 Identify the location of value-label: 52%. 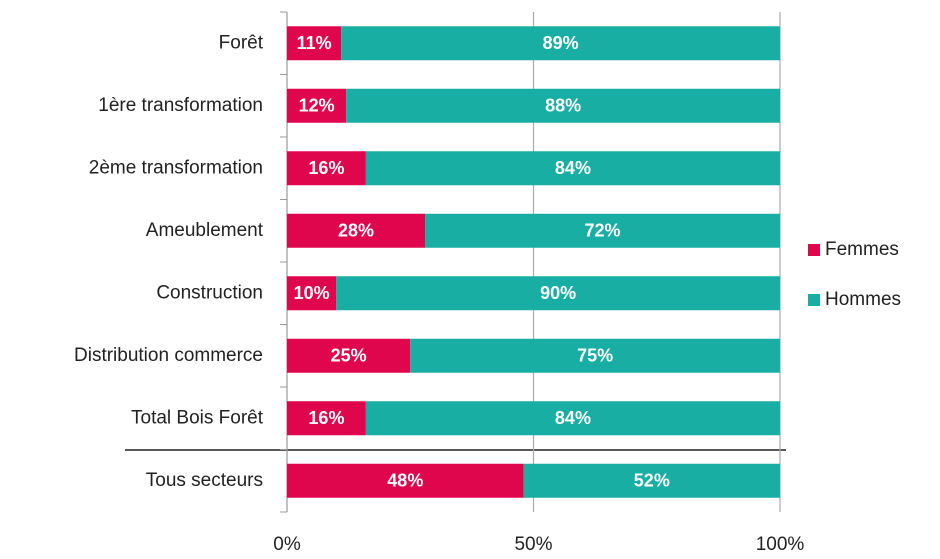
(652, 481).